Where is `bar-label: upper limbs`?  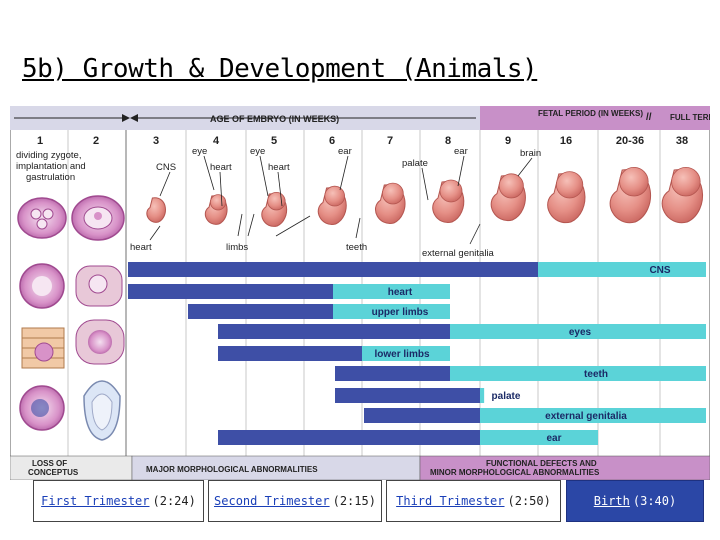
bar-label: upper limbs is located at coordinates (400, 312).